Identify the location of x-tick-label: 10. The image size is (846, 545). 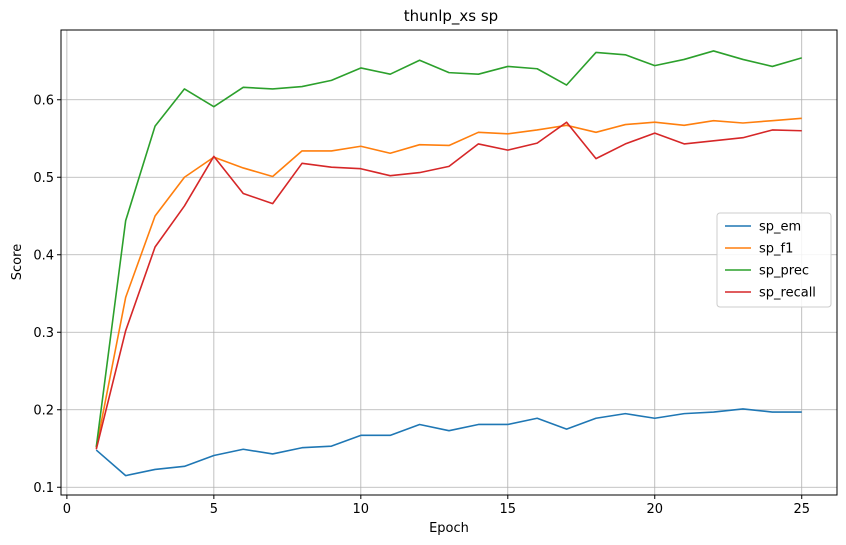
(361, 509).